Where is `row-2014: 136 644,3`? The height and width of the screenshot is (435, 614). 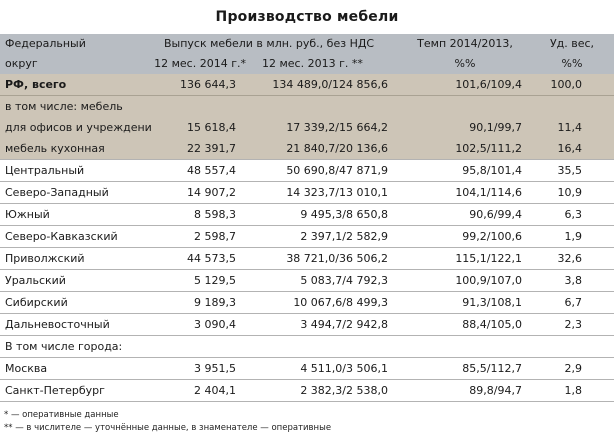 row-2014: 136 644,3 is located at coordinates (201, 85).